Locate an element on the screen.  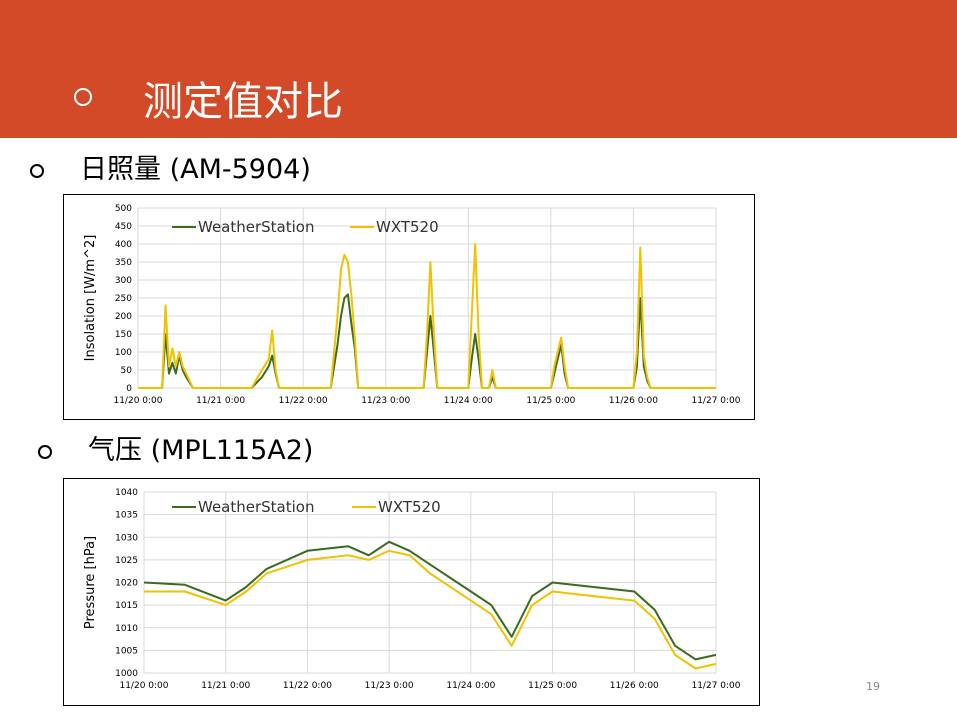
section-title-insolation: 日照量 (AM-5904) is located at coordinates (195, 169).